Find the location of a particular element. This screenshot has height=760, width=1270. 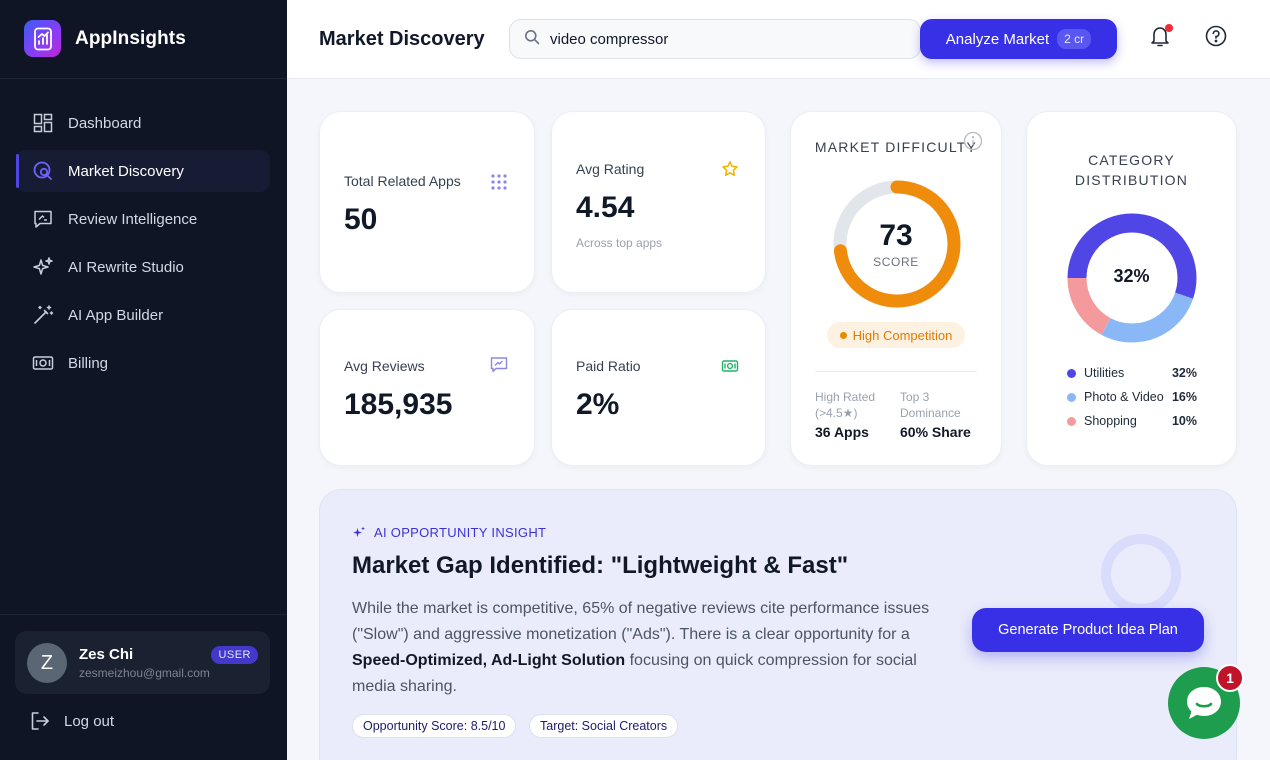

sparkles-icon is located at coordinates (43, 267).